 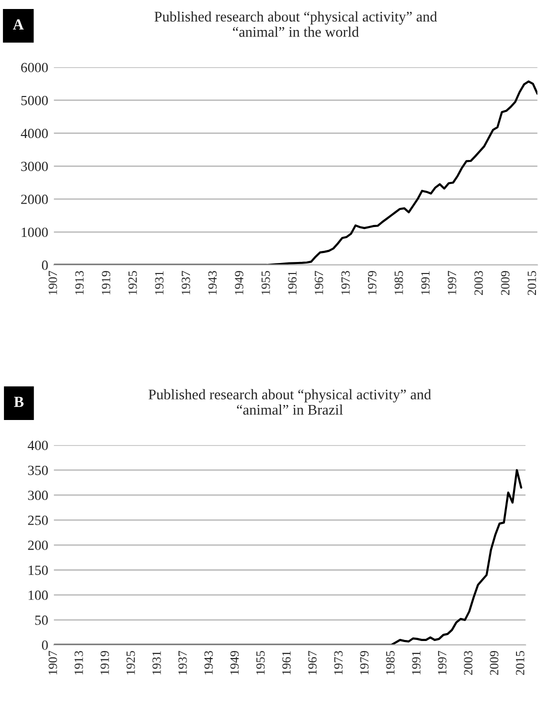 What do you see at coordinates (38, 521) in the screenshot?
I see `y-tick-label: 250` at bounding box center [38, 521].